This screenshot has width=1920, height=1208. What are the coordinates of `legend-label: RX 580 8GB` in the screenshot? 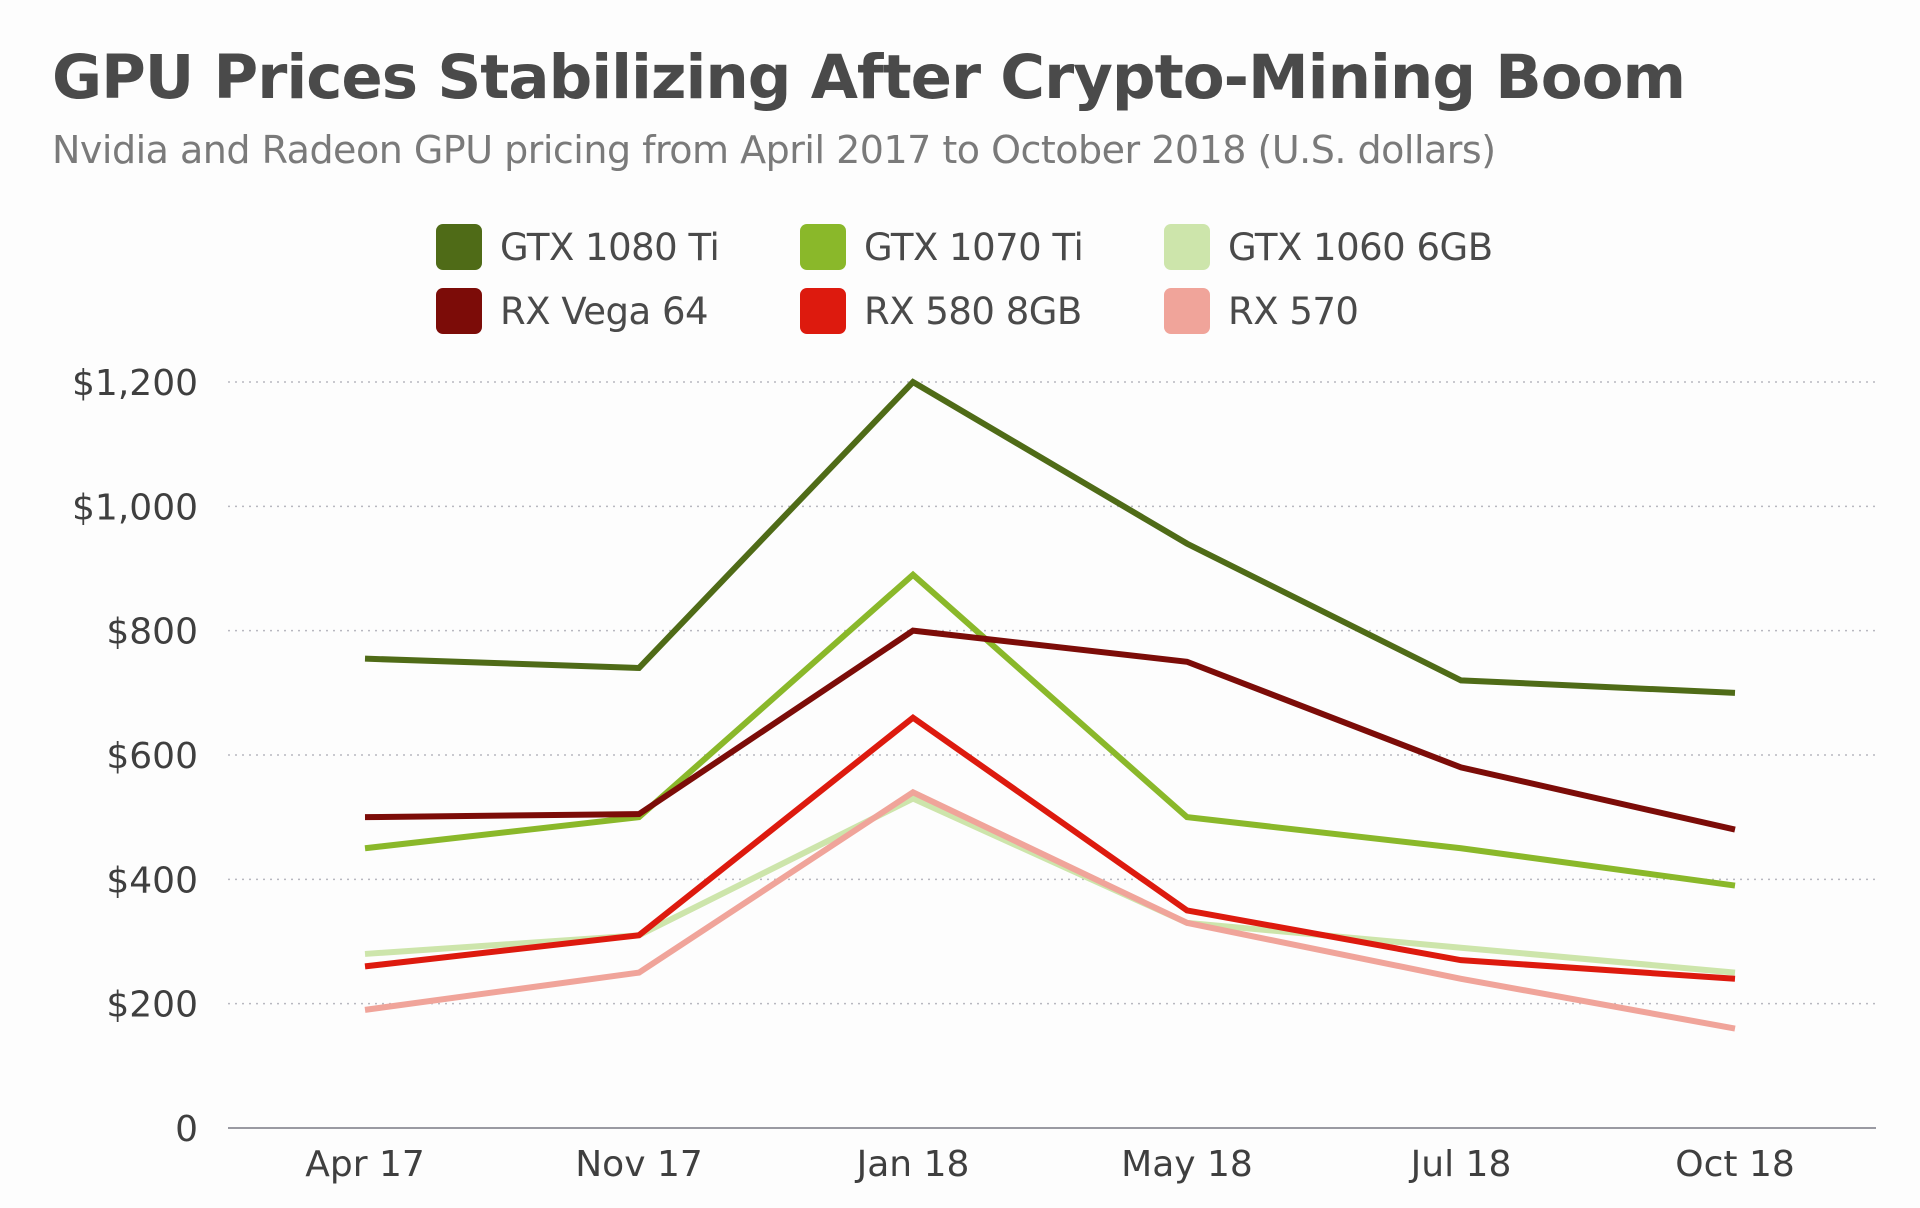 It's located at (973, 311).